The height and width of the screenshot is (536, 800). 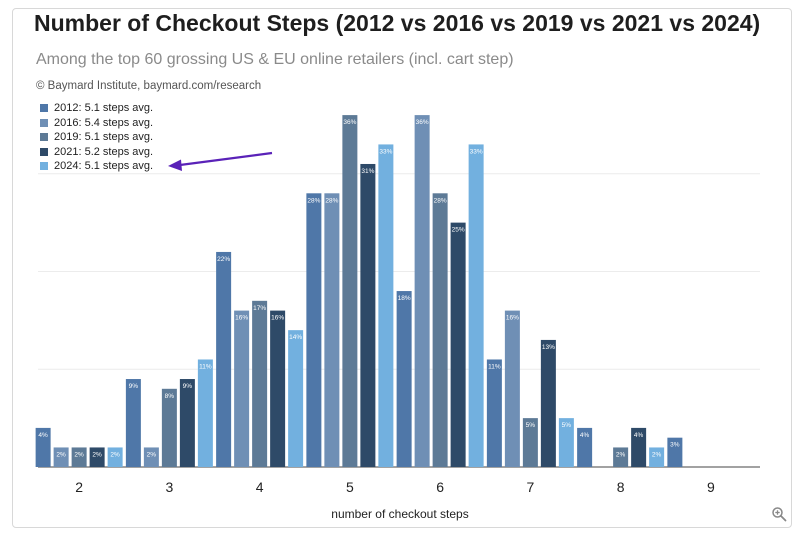 What do you see at coordinates (548, 347) in the screenshot?
I see `bar-value-label: 13%` at bounding box center [548, 347].